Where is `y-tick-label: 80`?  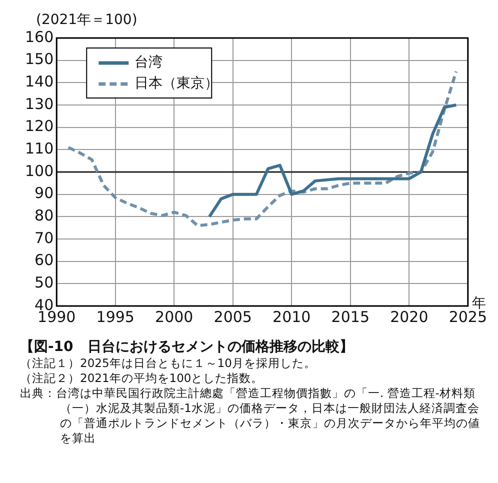 y-tick-label: 80 is located at coordinates (44, 215).